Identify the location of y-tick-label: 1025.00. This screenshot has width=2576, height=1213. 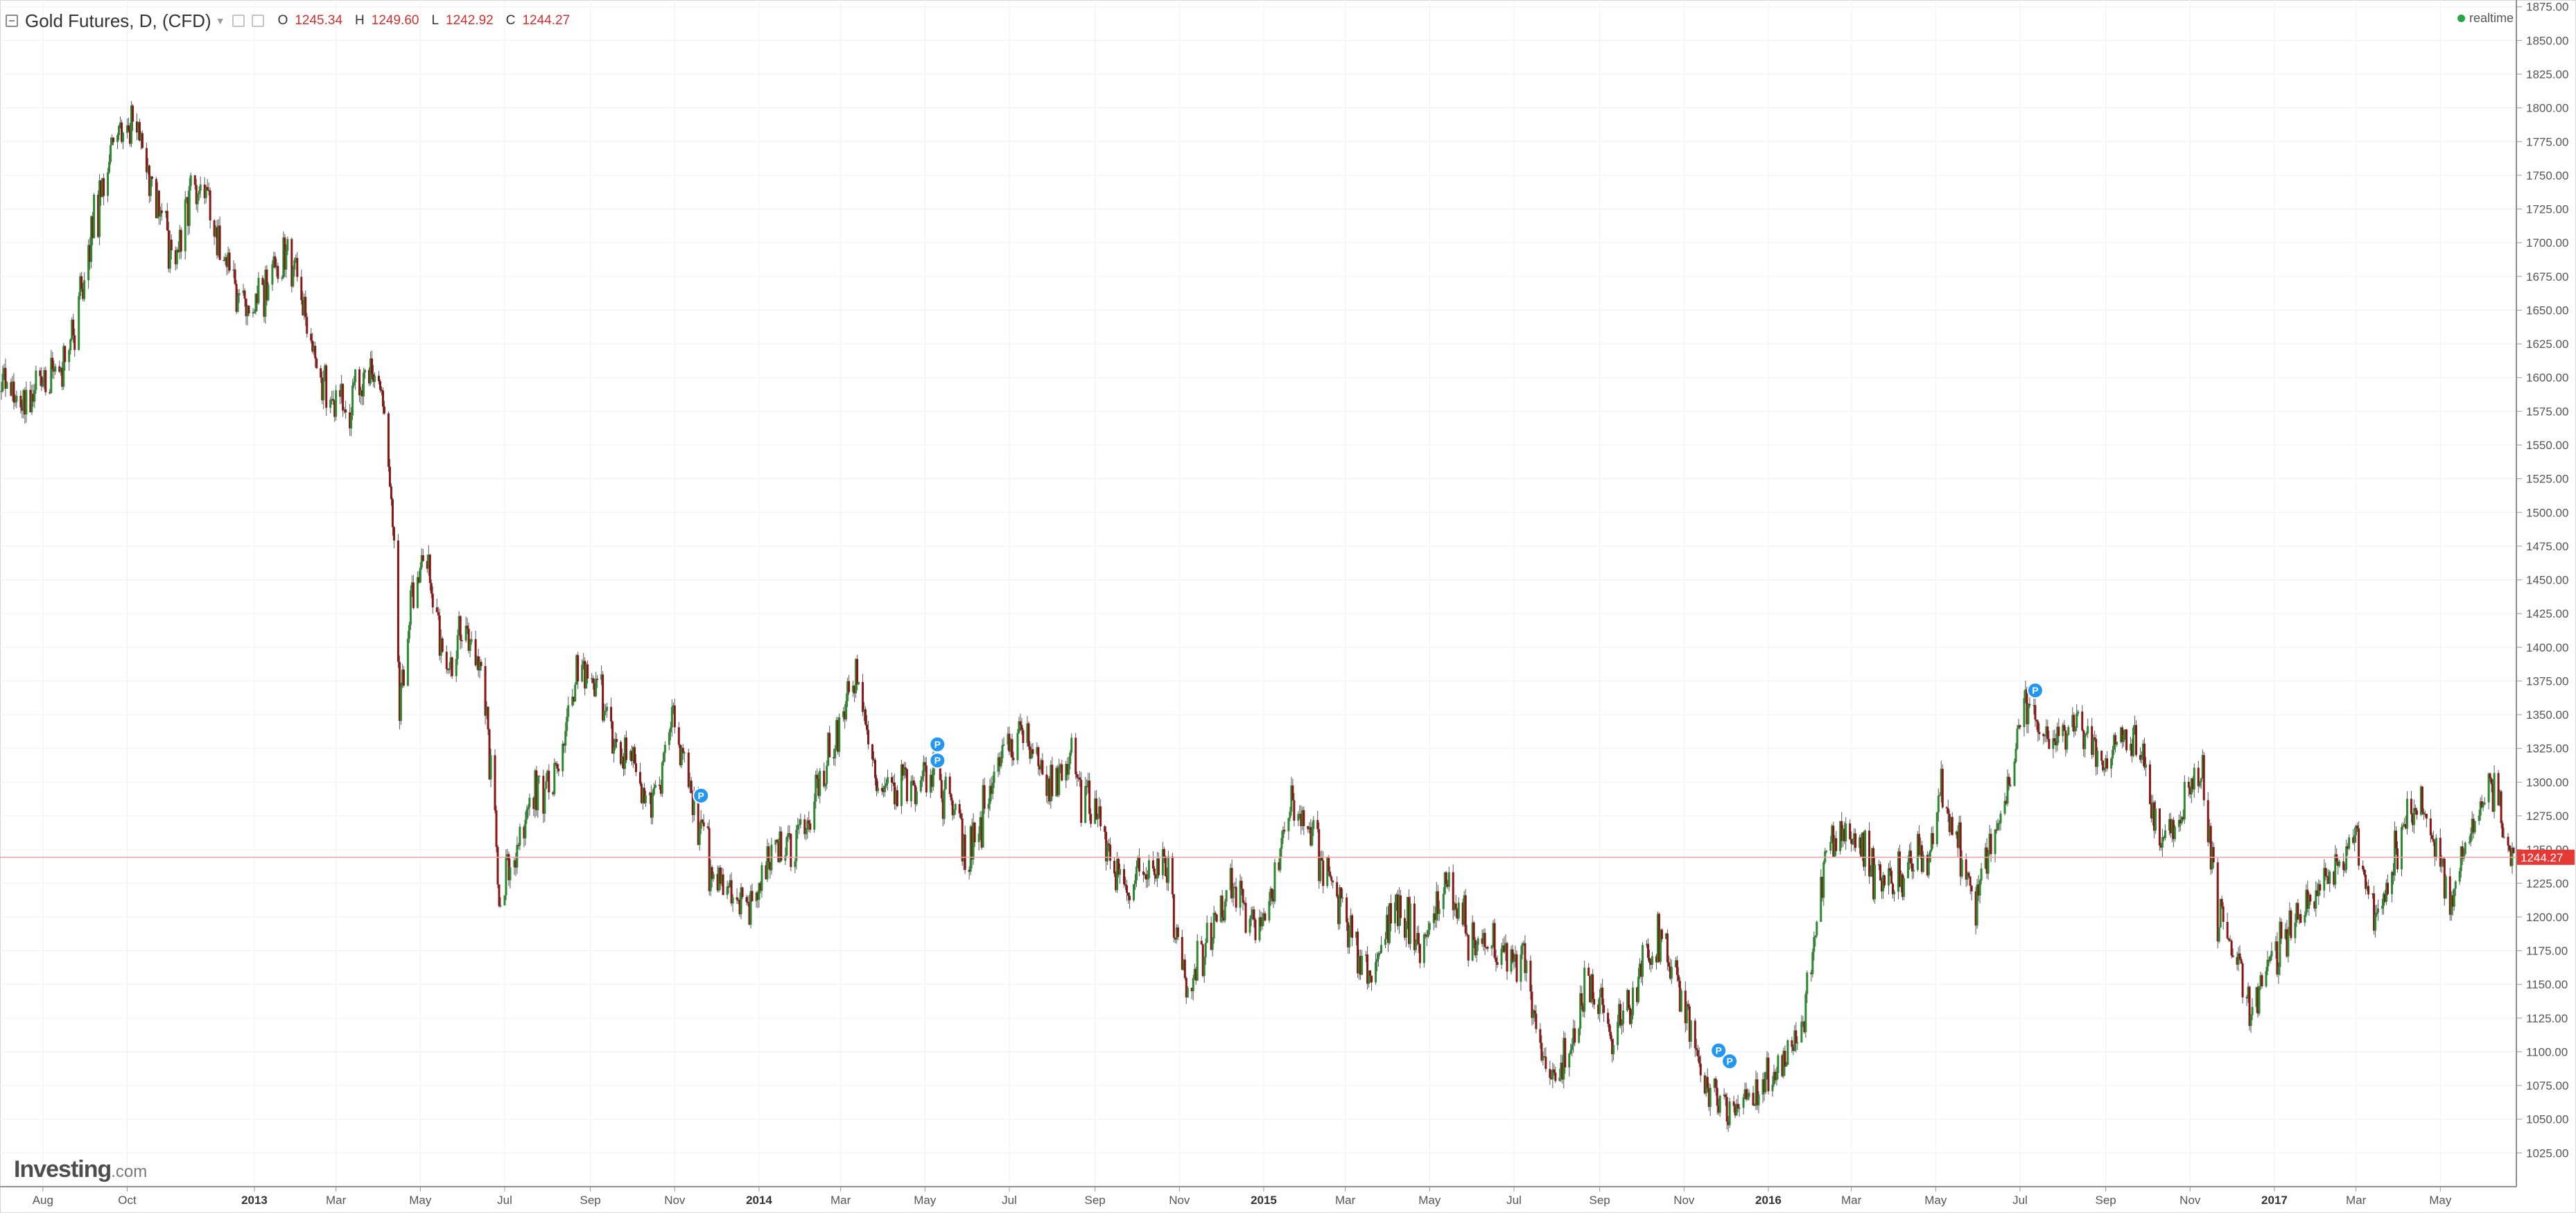
(2547, 1153).